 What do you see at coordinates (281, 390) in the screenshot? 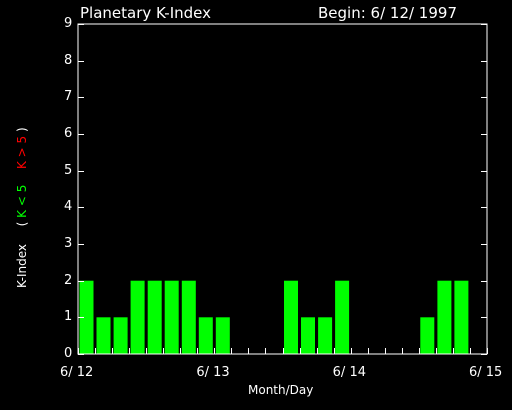
I see `x-axis-label: Month/Day` at bounding box center [281, 390].